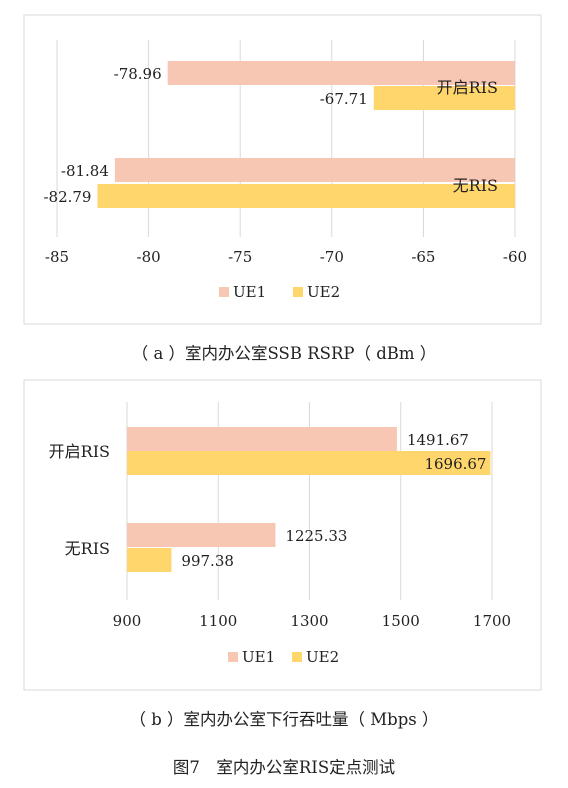  Describe the element at coordinates (85, 171) in the screenshot. I see `data-label: -81.84` at that location.